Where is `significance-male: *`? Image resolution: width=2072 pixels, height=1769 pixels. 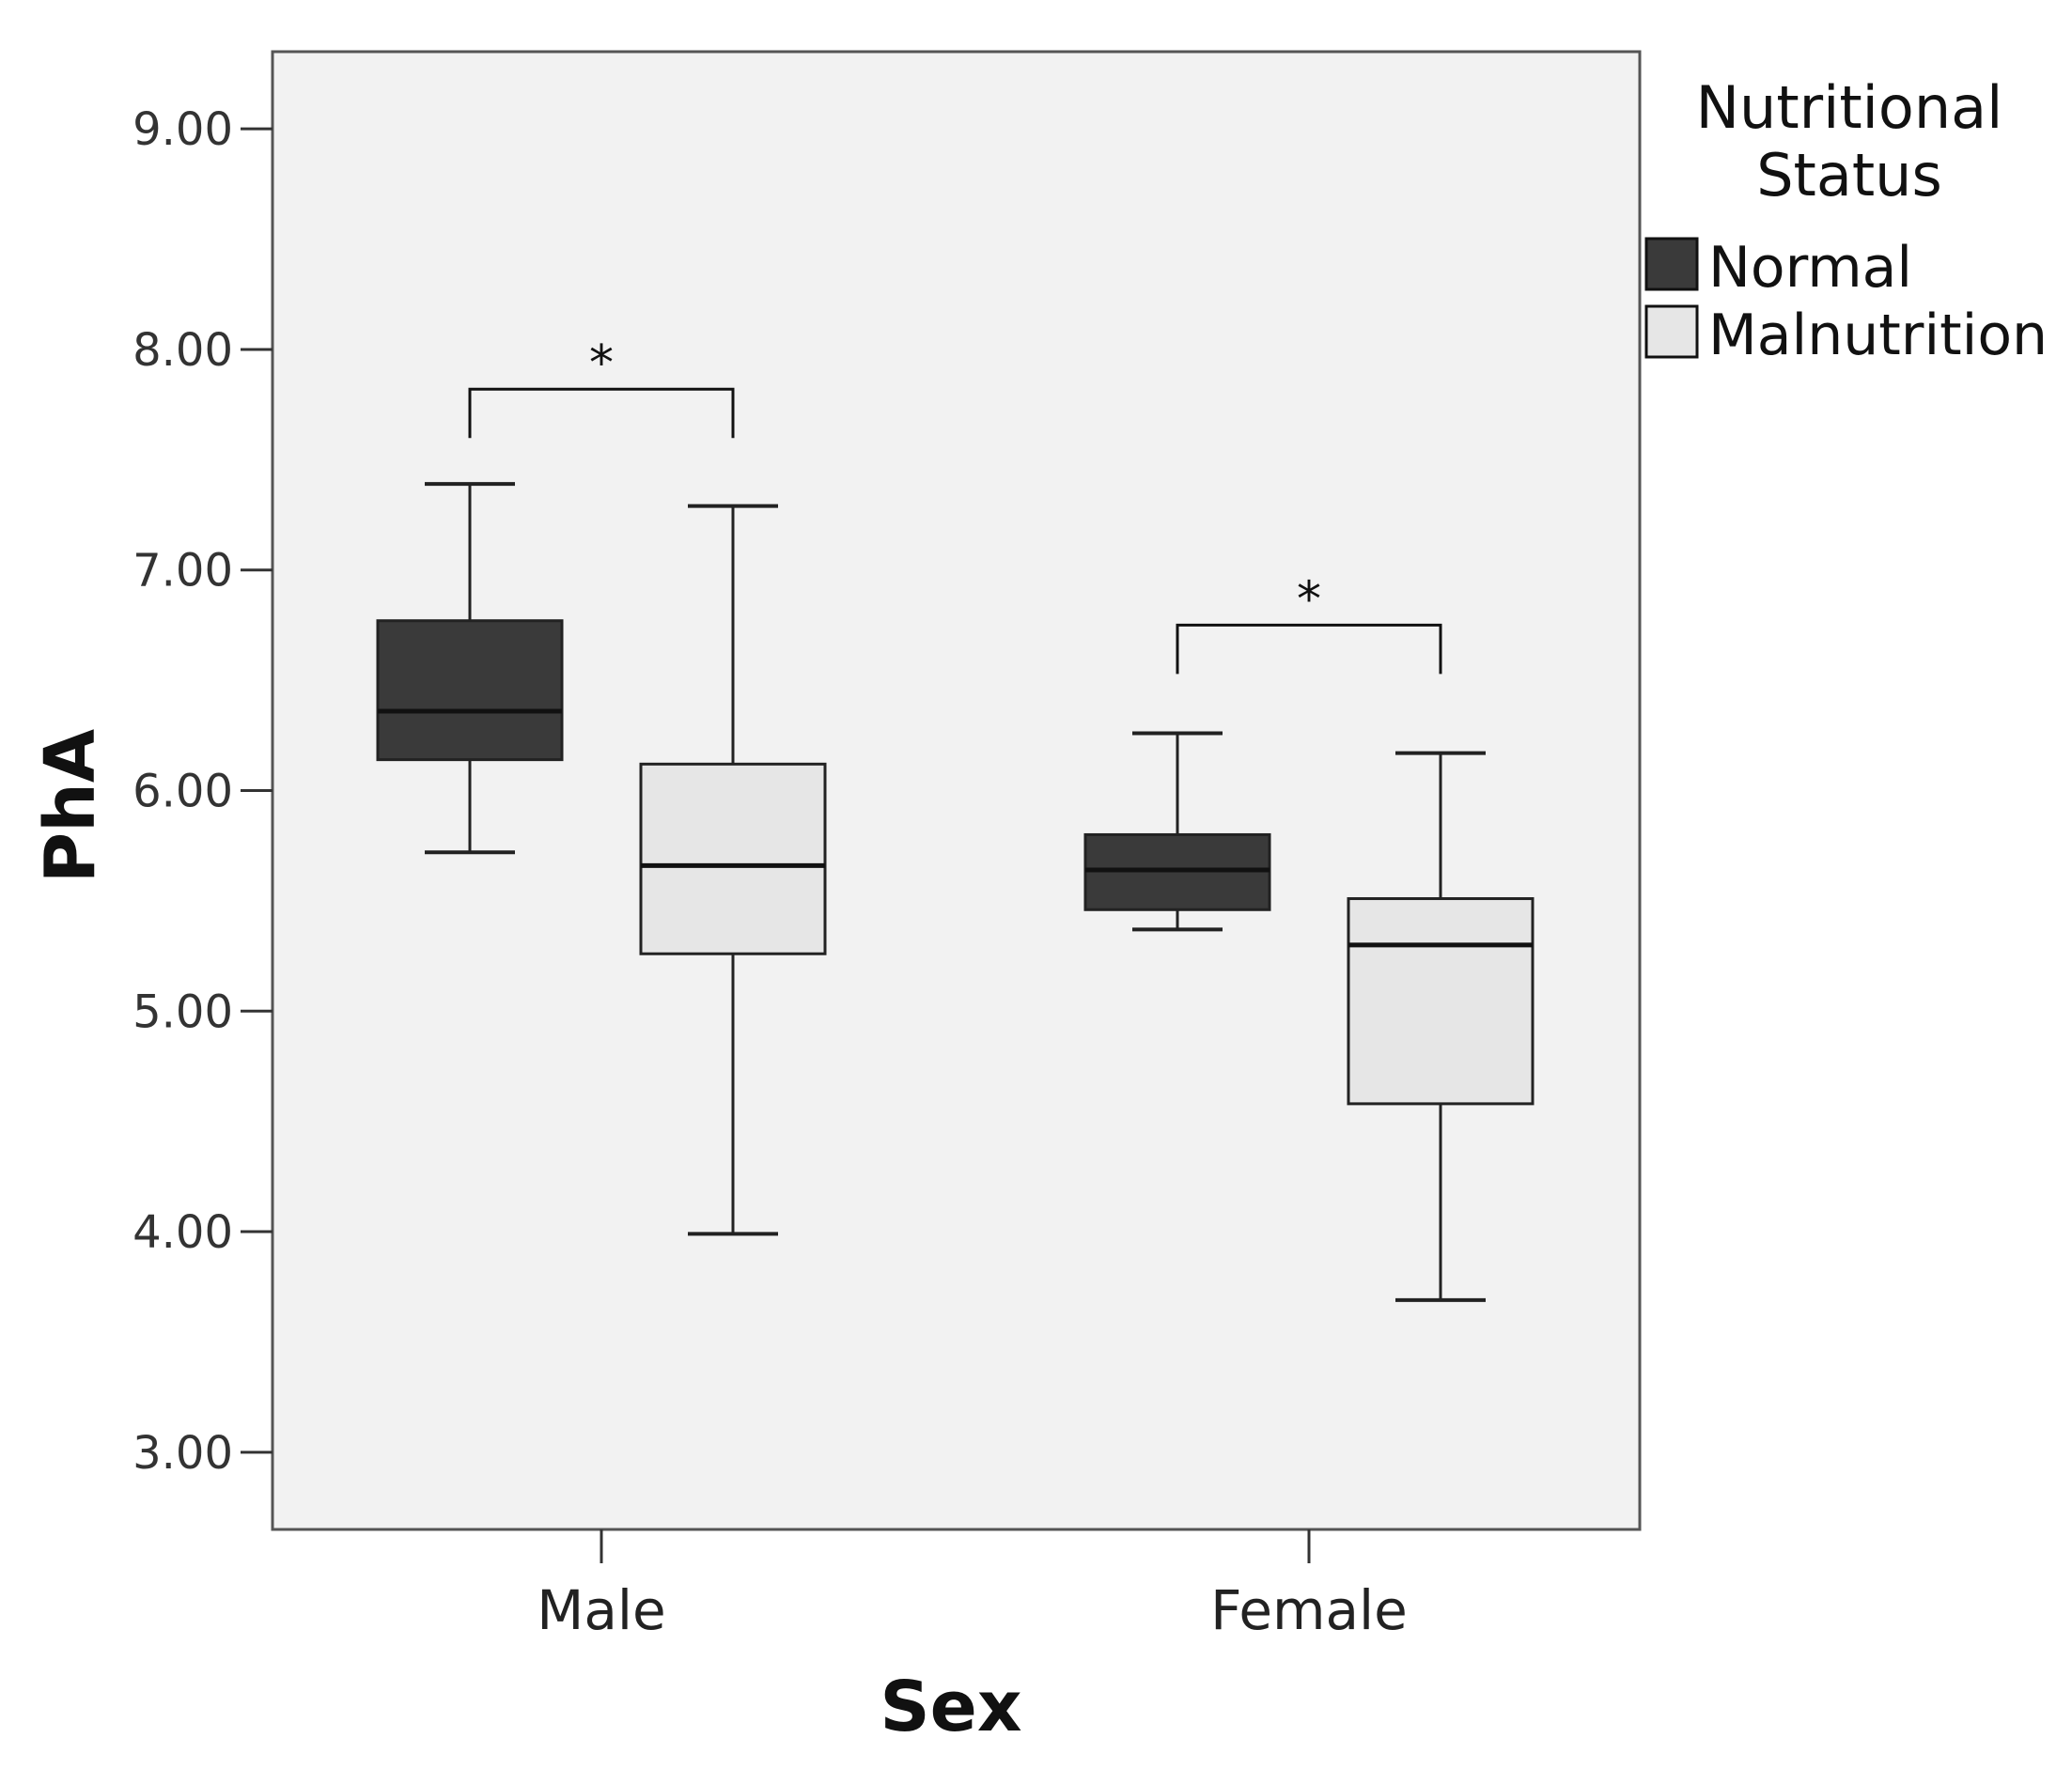
significance-male: * is located at coordinates (601, 387).